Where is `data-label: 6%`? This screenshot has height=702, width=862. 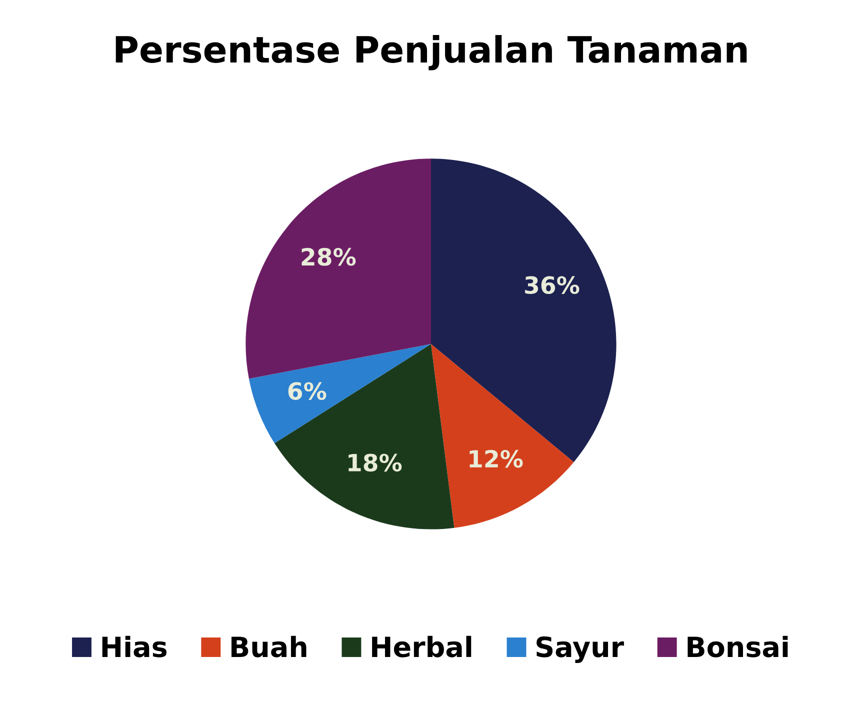
data-label: 6% is located at coordinates (307, 391).